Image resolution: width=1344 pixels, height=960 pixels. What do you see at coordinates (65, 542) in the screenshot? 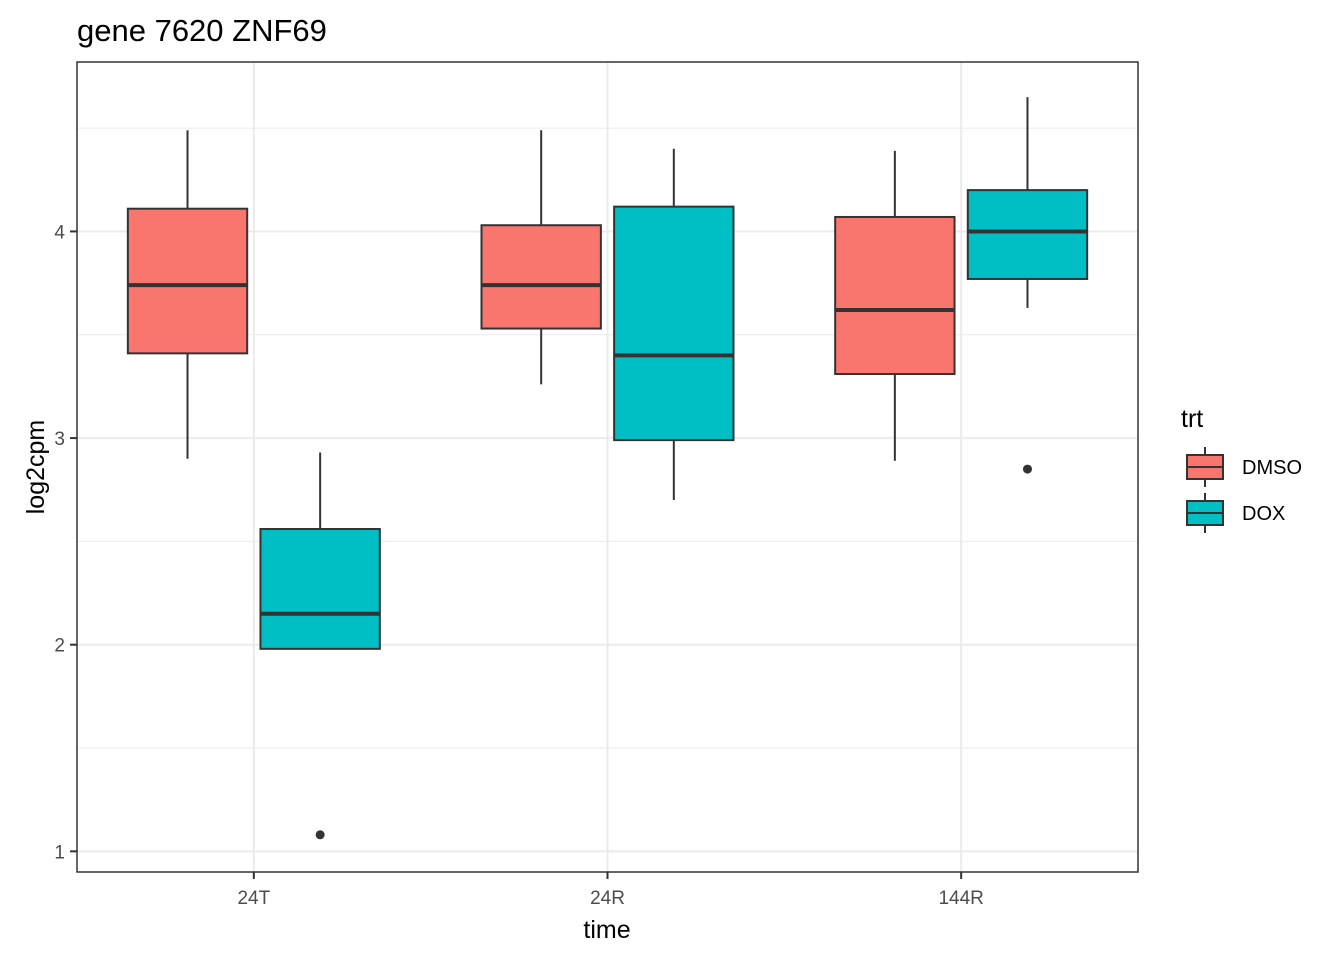
I see `y-axis: 1 2 3 4` at bounding box center [65, 542].